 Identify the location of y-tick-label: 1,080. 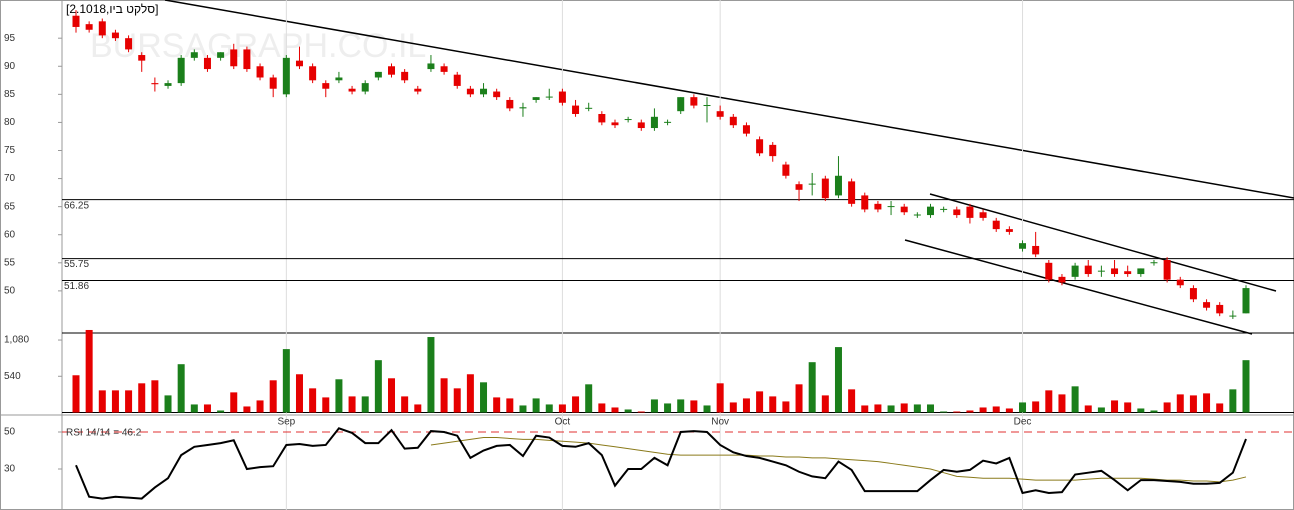
(16, 340).